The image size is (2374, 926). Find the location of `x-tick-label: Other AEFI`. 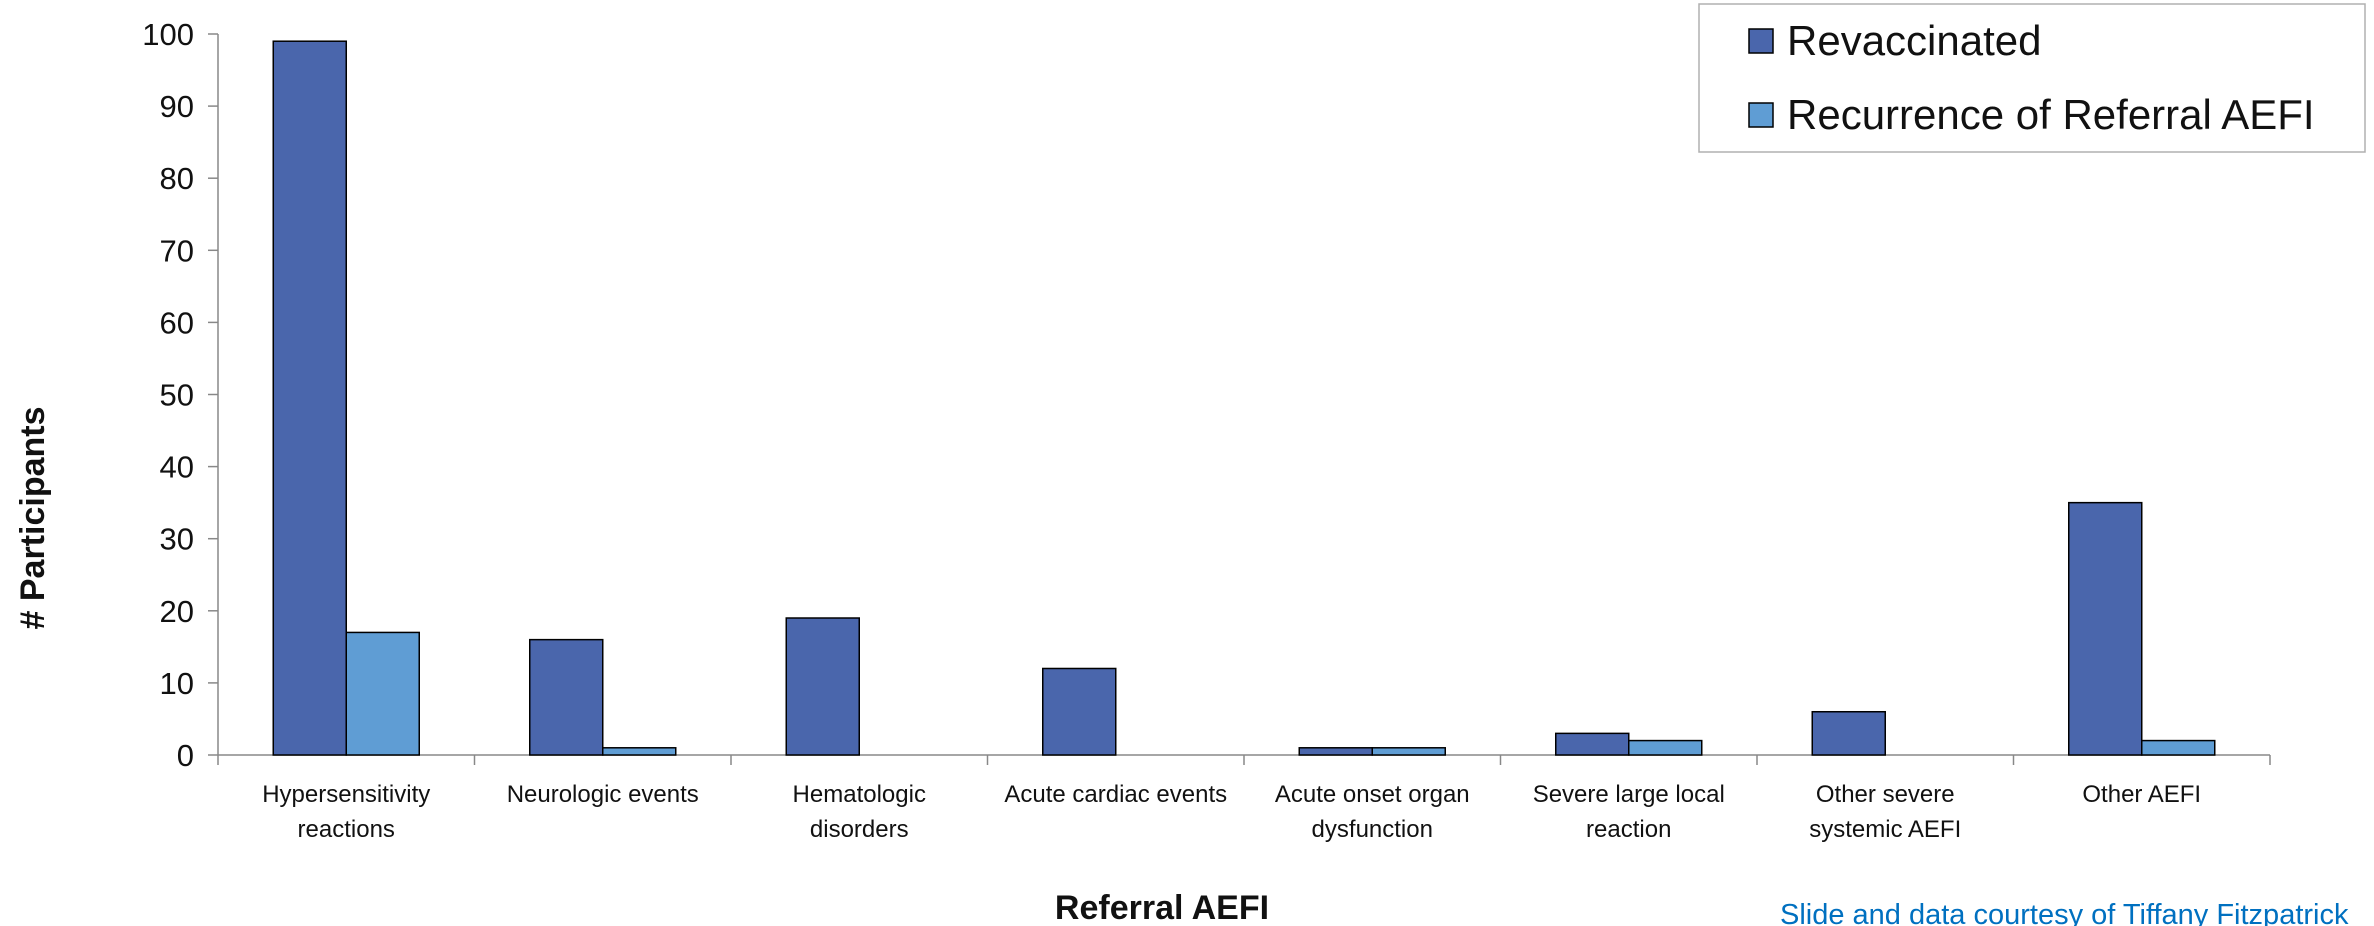

x-tick-label: Other AEFI is located at coordinates (2141, 794).